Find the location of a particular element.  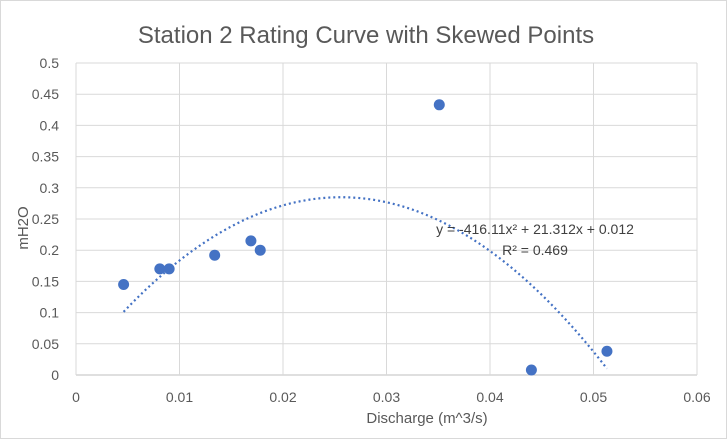

y-tick-label: 0.5 is located at coordinates (50, 63).